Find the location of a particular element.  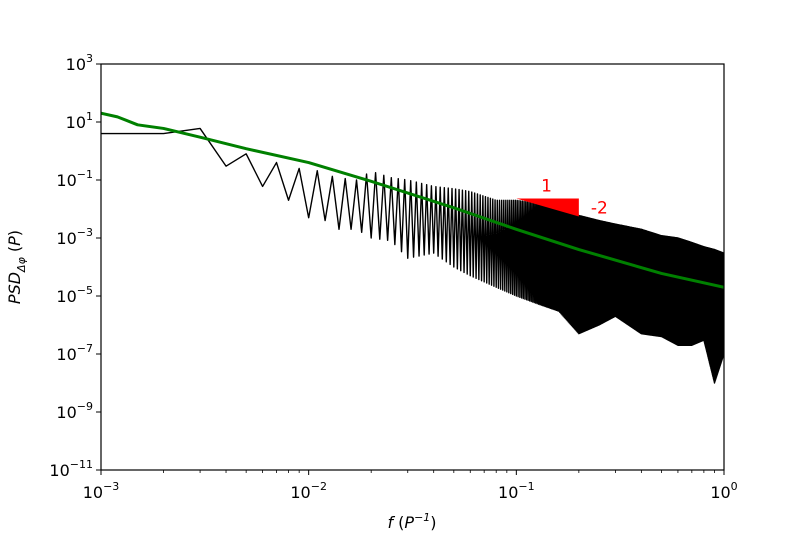

y-tick-label: 10⁻¹ is located at coordinates (74, 179).